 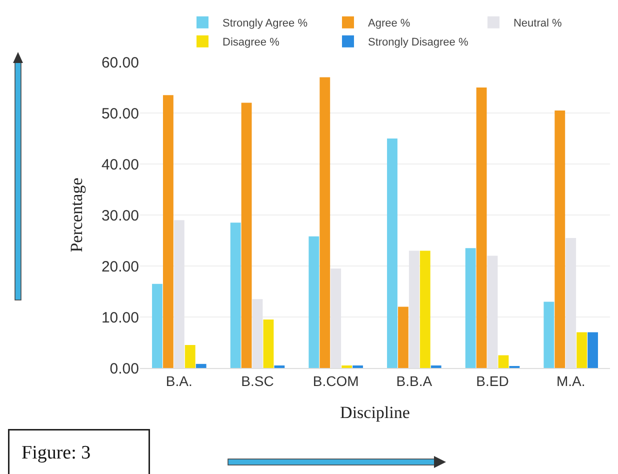 What do you see at coordinates (389, 24) in the screenshot?
I see `legend-label: Agree %` at bounding box center [389, 24].